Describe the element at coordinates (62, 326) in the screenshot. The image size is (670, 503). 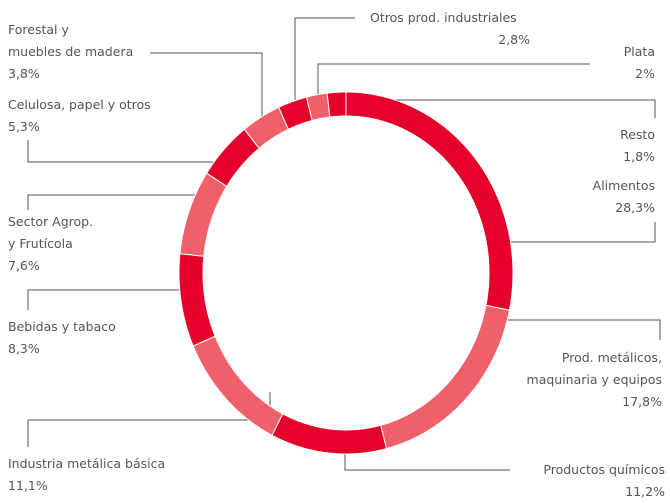
I see `category-label: Bebidas y tabaco` at that location.